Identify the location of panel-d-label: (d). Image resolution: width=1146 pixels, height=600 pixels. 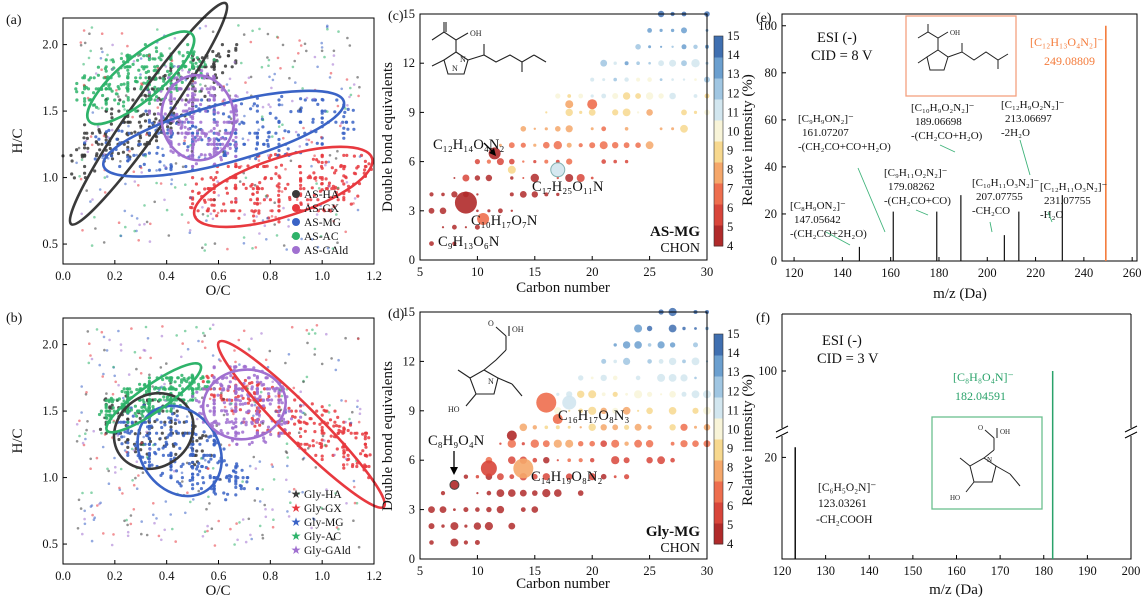
(396, 314).